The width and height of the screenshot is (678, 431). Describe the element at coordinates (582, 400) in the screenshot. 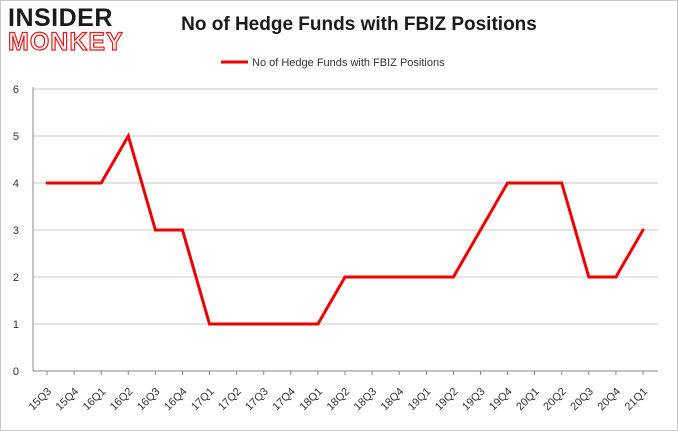

I see `x-tick-label-20Q3: 20Q3` at that location.